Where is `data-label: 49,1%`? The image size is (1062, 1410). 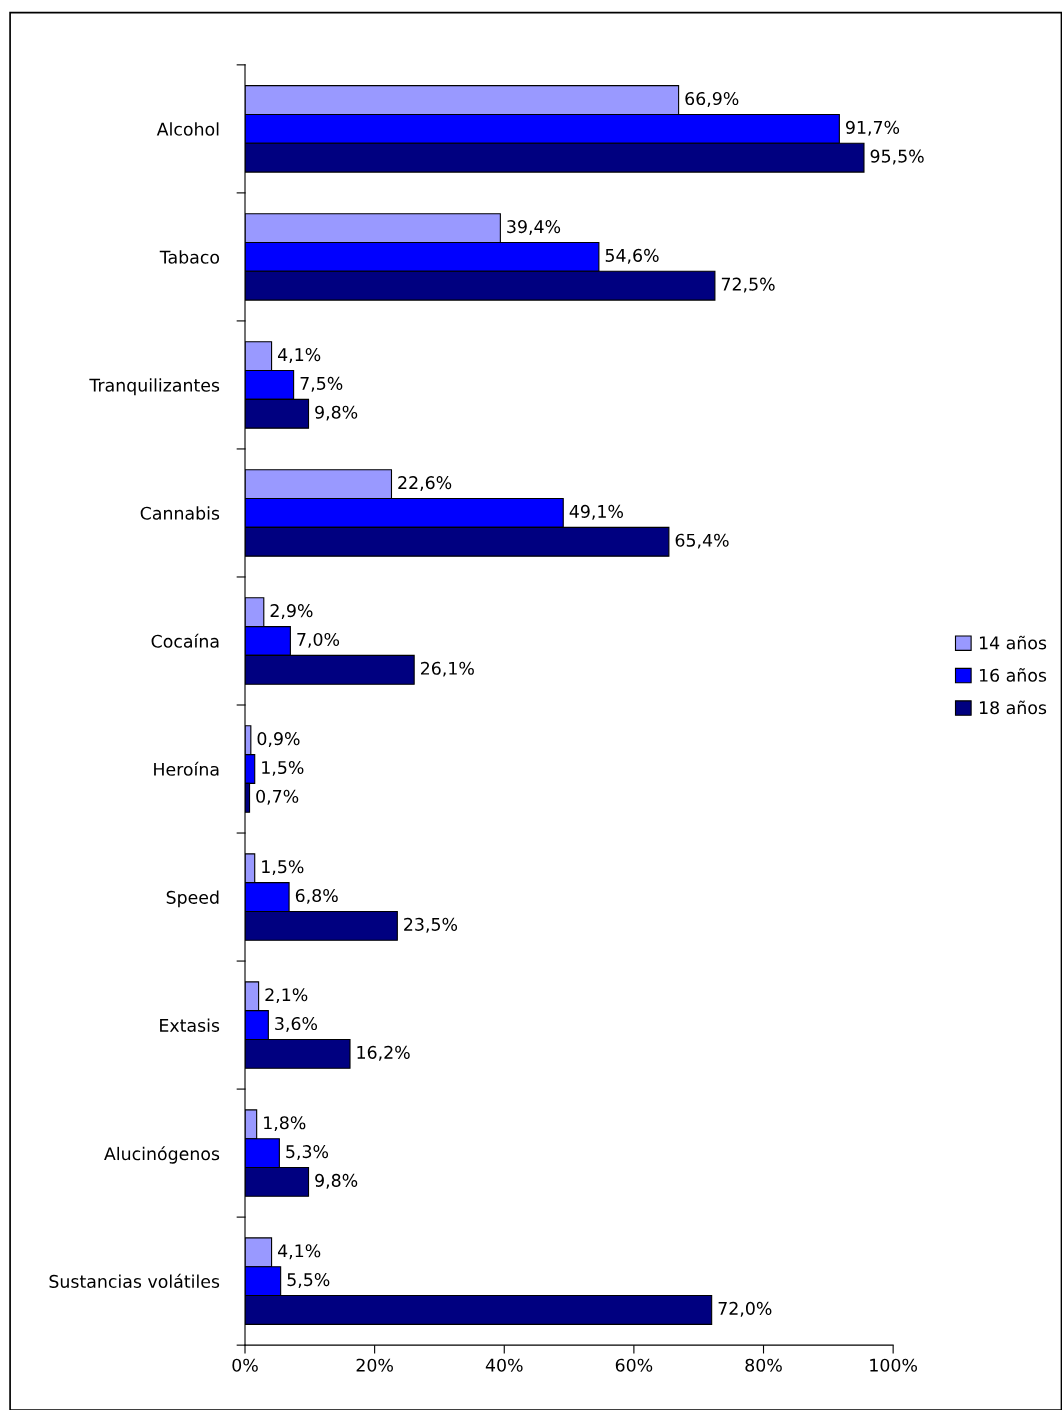 data-label: 49,1% is located at coordinates (596, 512).